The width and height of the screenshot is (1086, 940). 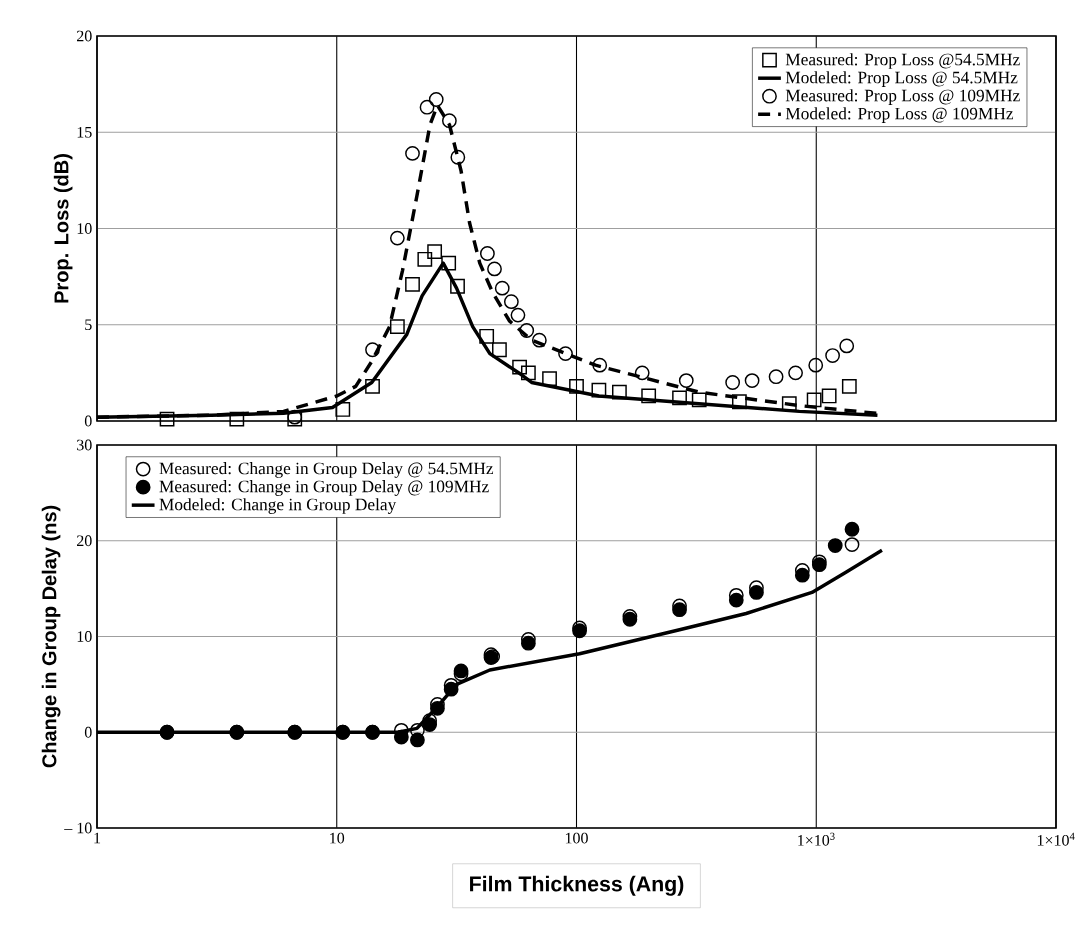 I want to click on x-tick-label: 10, so click(x=337, y=838).